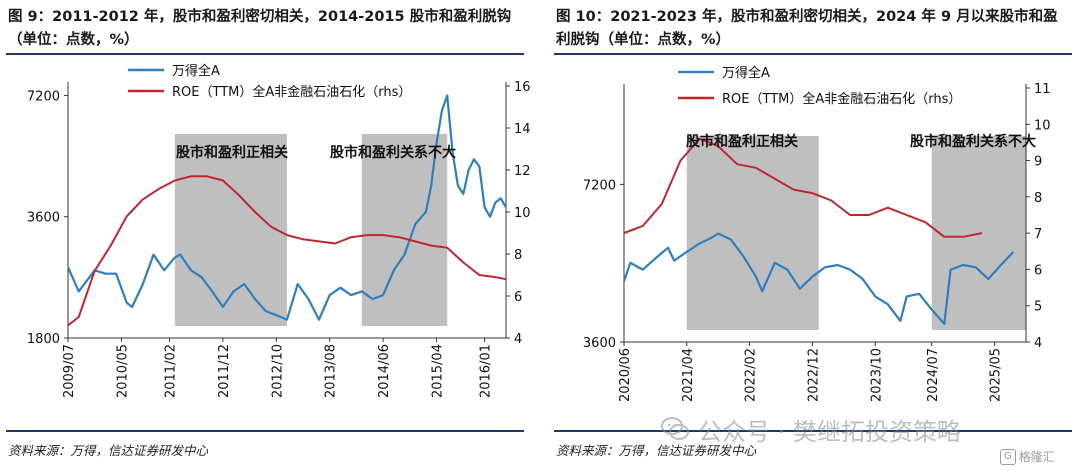 This screenshot has width=1080, height=471. Describe the element at coordinates (625, 375) in the screenshot. I see `x-tick-label: 2020/06` at that location.